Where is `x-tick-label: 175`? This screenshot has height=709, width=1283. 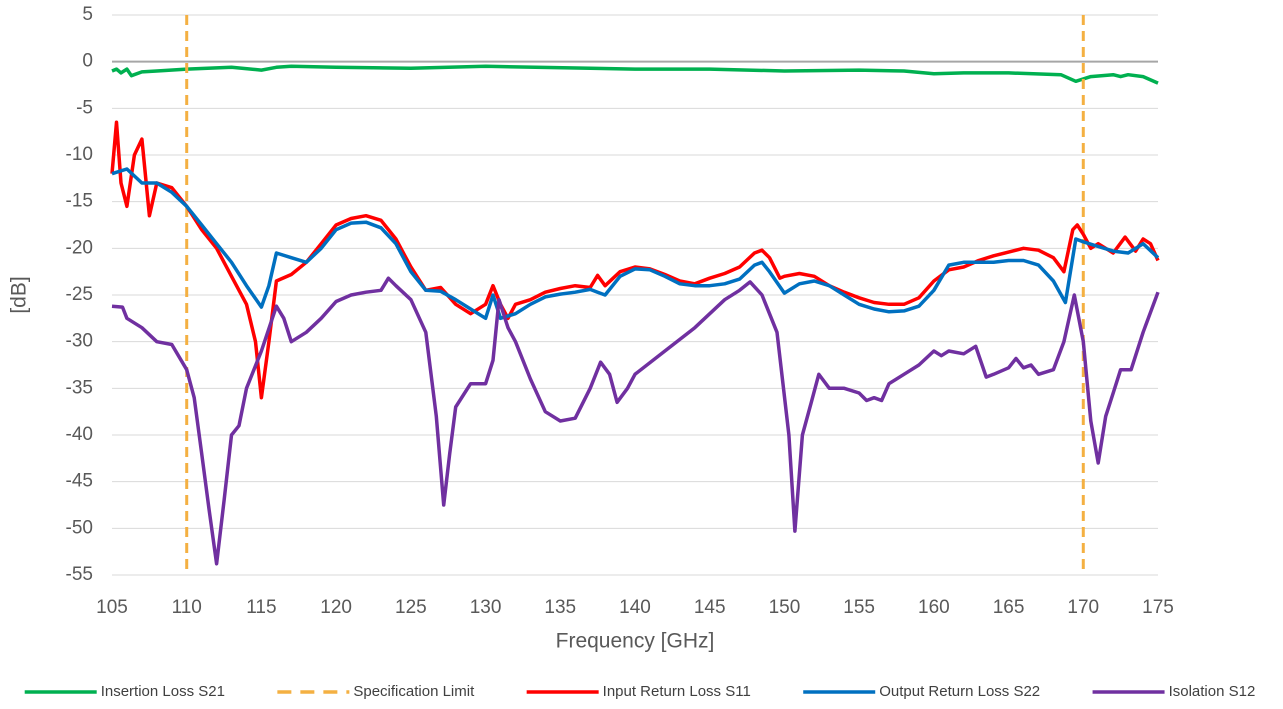 x-tick-label: 175 is located at coordinates (1158, 607).